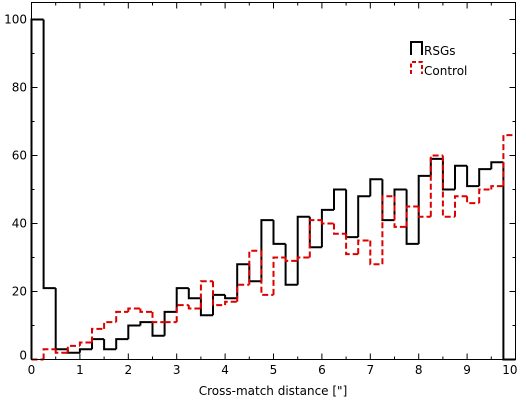  Describe the element at coordinates (177, 370) in the screenshot. I see `x-tick-label: 3` at that location.